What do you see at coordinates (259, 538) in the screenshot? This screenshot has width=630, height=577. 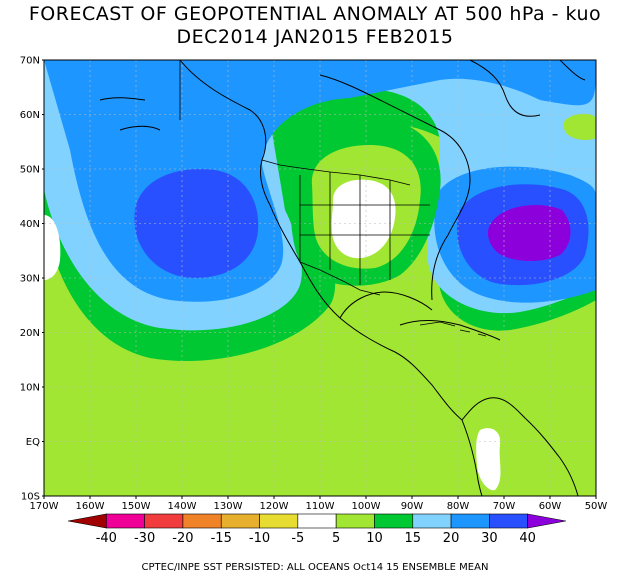 I see `colorbar-label: -10` at bounding box center [259, 538].